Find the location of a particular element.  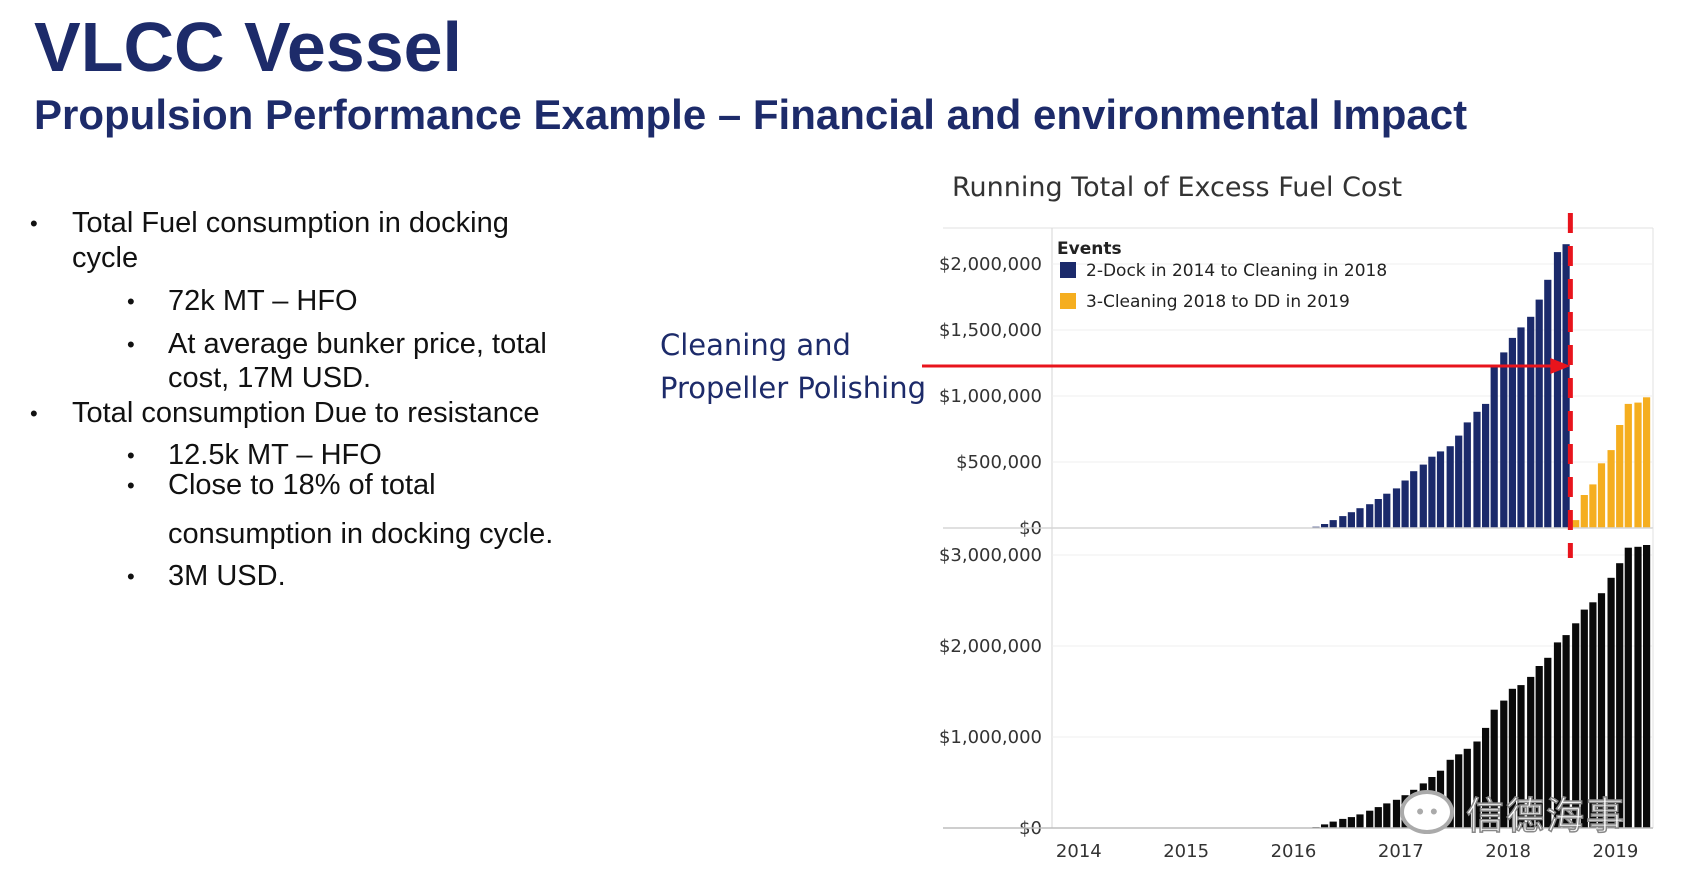

annotation-line1: Cleaning and is located at coordinates (755, 345).